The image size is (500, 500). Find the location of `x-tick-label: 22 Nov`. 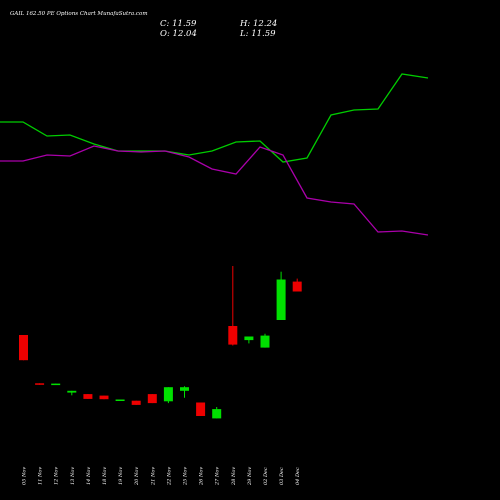

x-tick-label: 22 Nov is located at coordinates (169, 476).